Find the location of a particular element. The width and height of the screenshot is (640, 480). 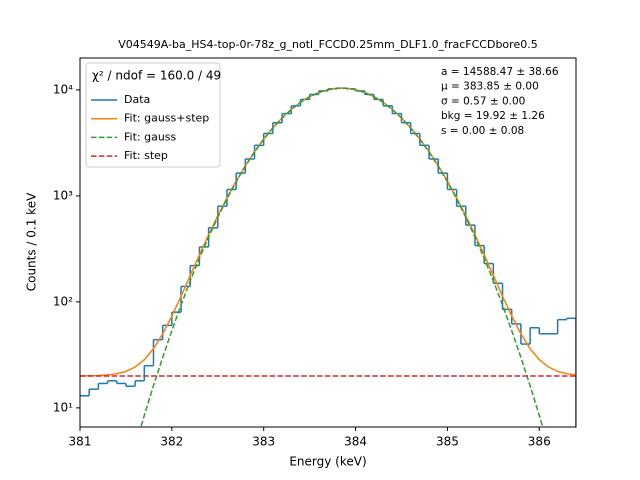

fit-parameter: σ = 0.57 ± 0.00 is located at coordinates (483, 101).